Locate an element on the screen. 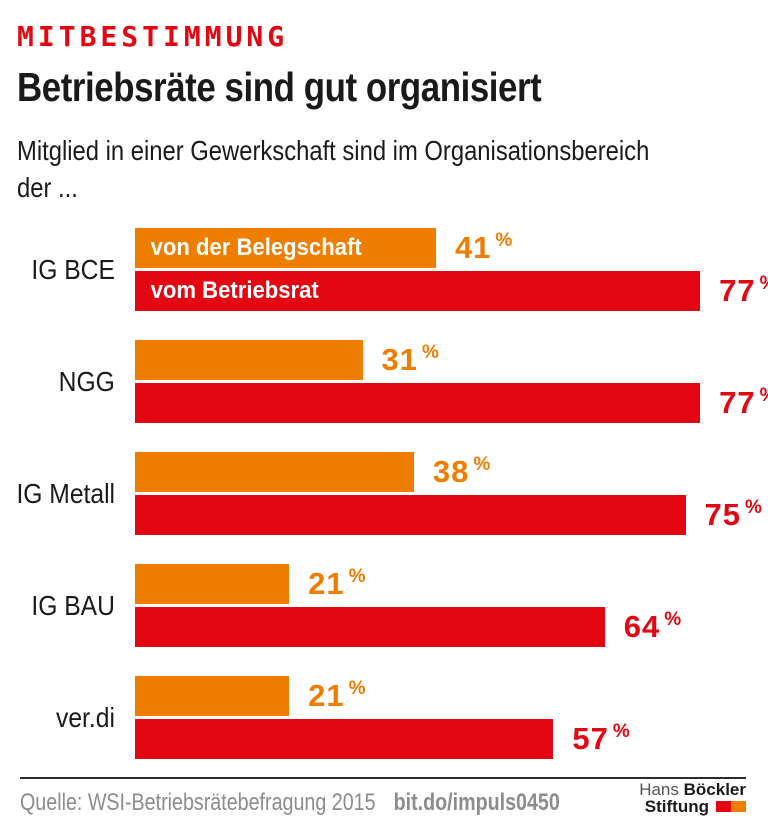 This screenshot has height=835, width=768. value-label: 31% is located at coordinates (410, 359).